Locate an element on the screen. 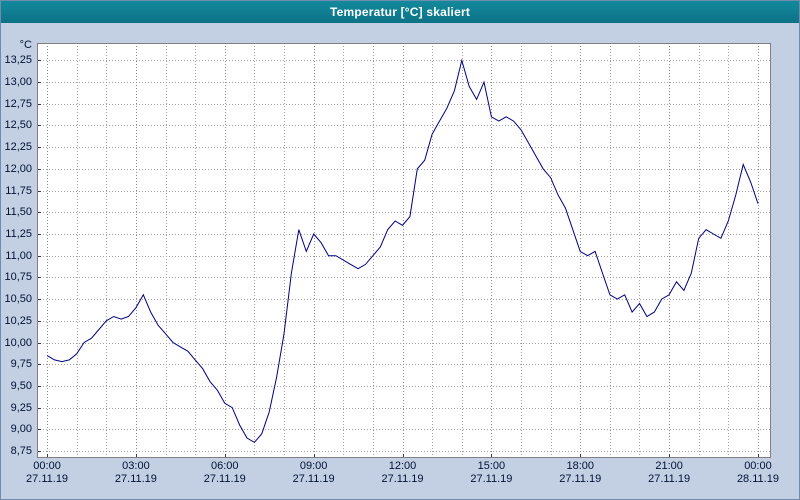 This screenshot has height=500, width=800. y-tick-label: 9,50 is located at coordinates (21, 385).